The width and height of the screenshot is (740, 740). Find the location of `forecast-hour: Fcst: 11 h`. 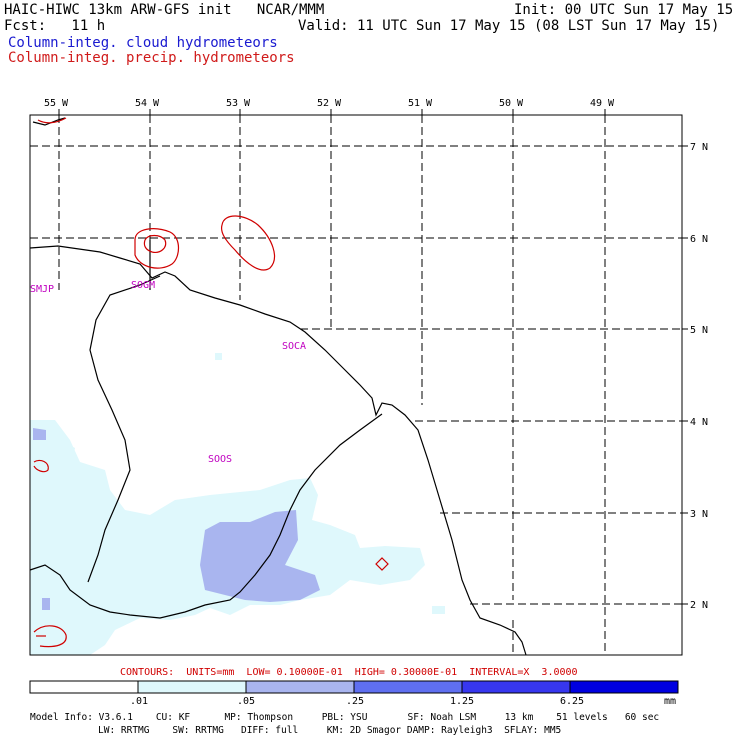

forecast-hour: Fcst: 11 h is located at coordinates (55, 26).